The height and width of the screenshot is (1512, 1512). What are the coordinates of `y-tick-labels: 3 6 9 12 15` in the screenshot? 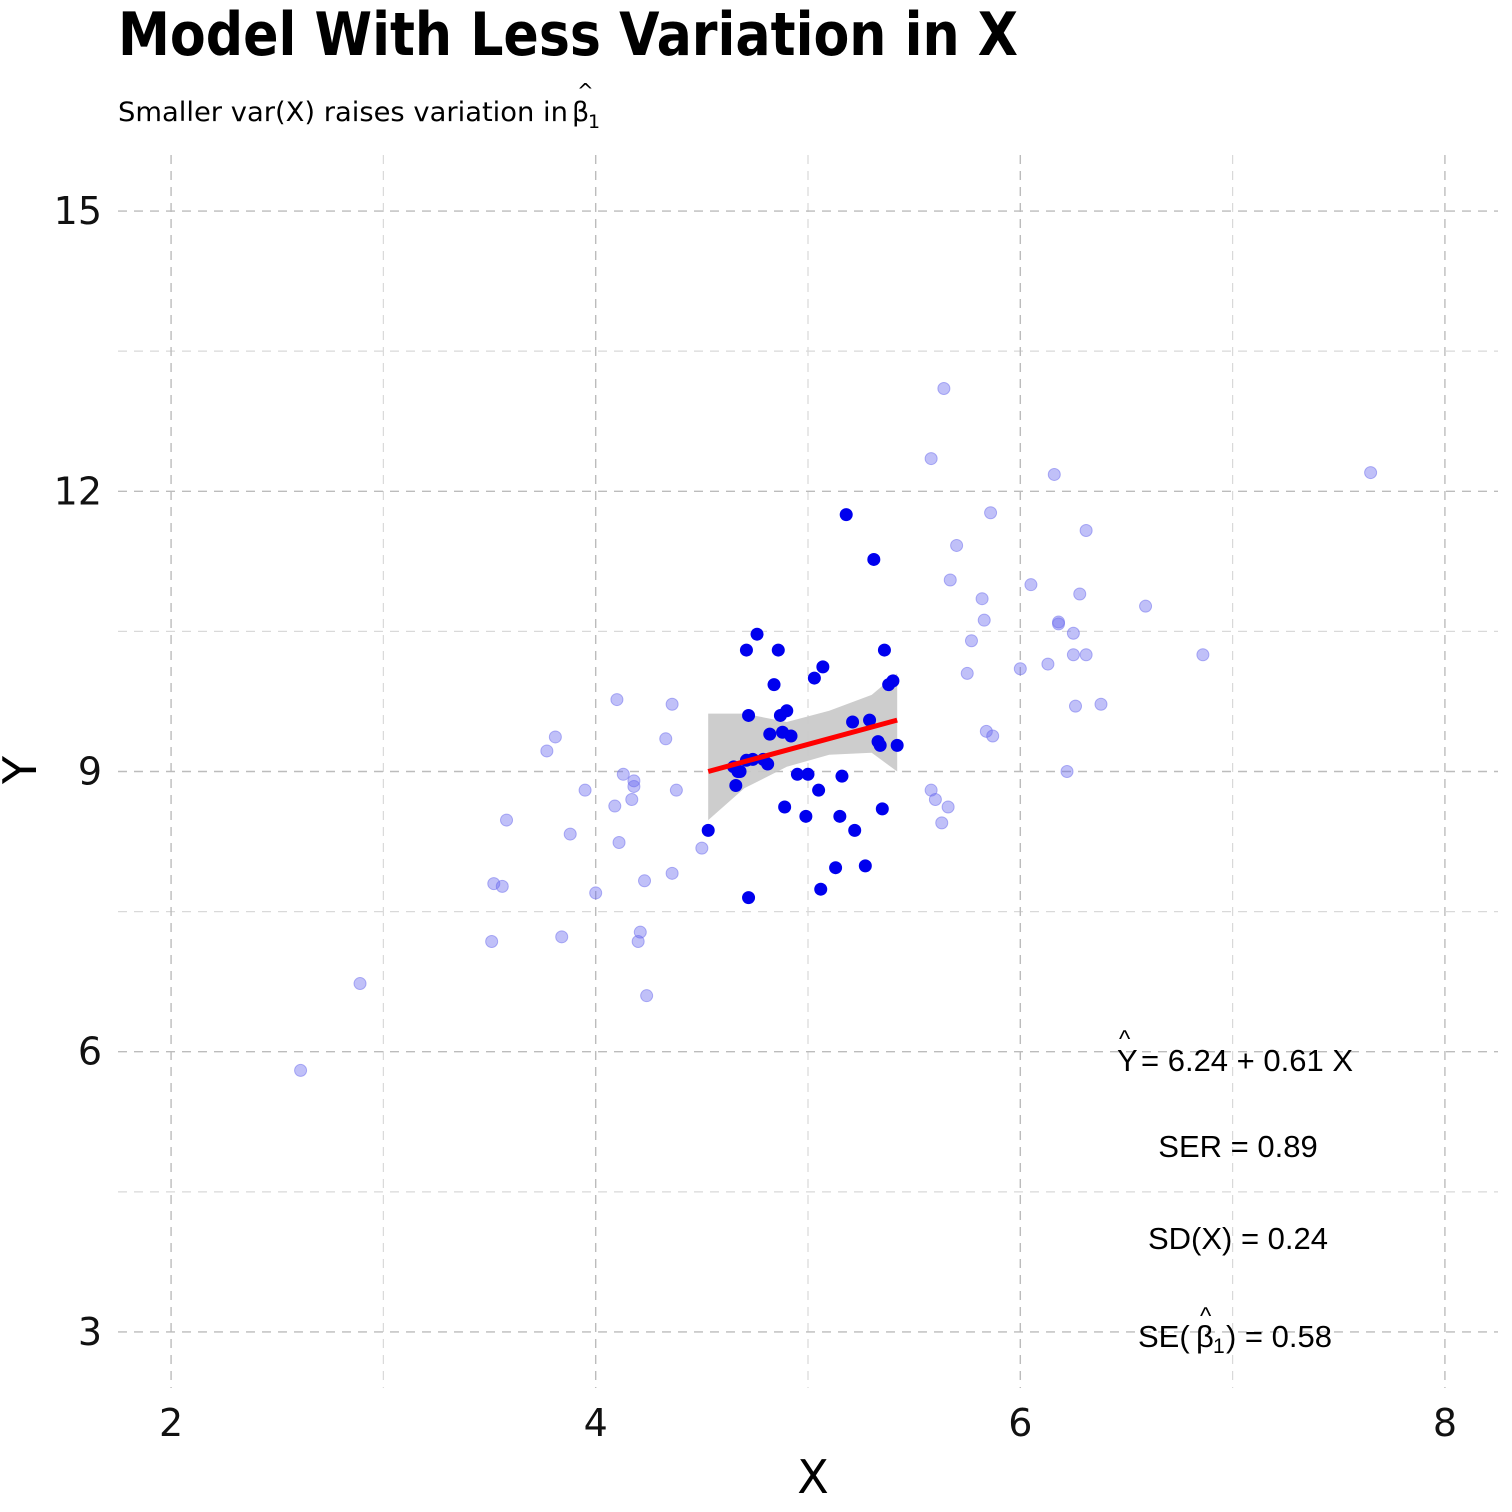 It's located at (78, 771).